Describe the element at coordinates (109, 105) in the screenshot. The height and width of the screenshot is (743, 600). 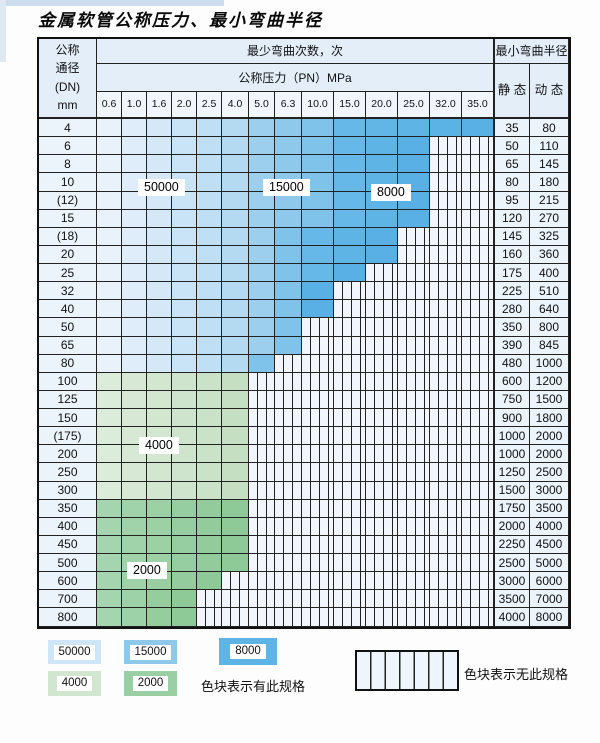
I see `pressure-col-label: 0.6` at that location.